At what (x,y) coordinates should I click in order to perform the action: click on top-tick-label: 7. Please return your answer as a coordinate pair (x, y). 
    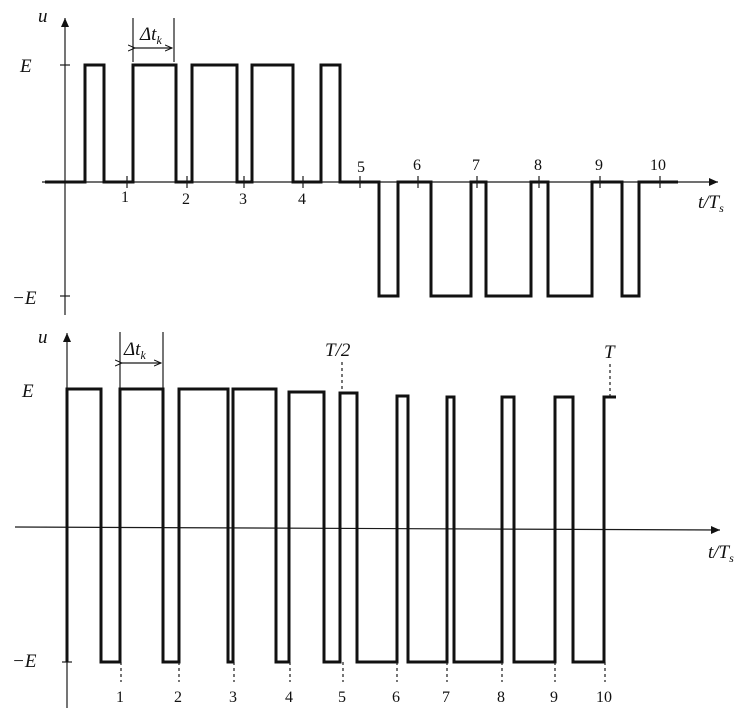
    Looking at the image, I should click on (476, 165).